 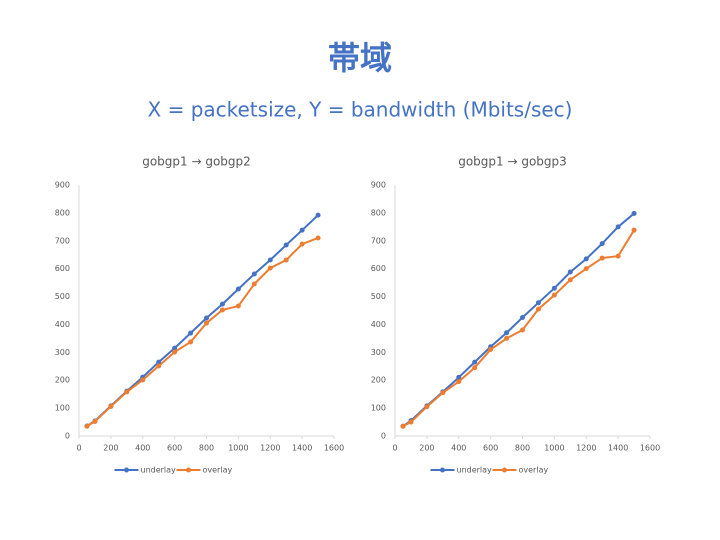 I want to click on x-tick-label: 600, so click(x=490, y=448).